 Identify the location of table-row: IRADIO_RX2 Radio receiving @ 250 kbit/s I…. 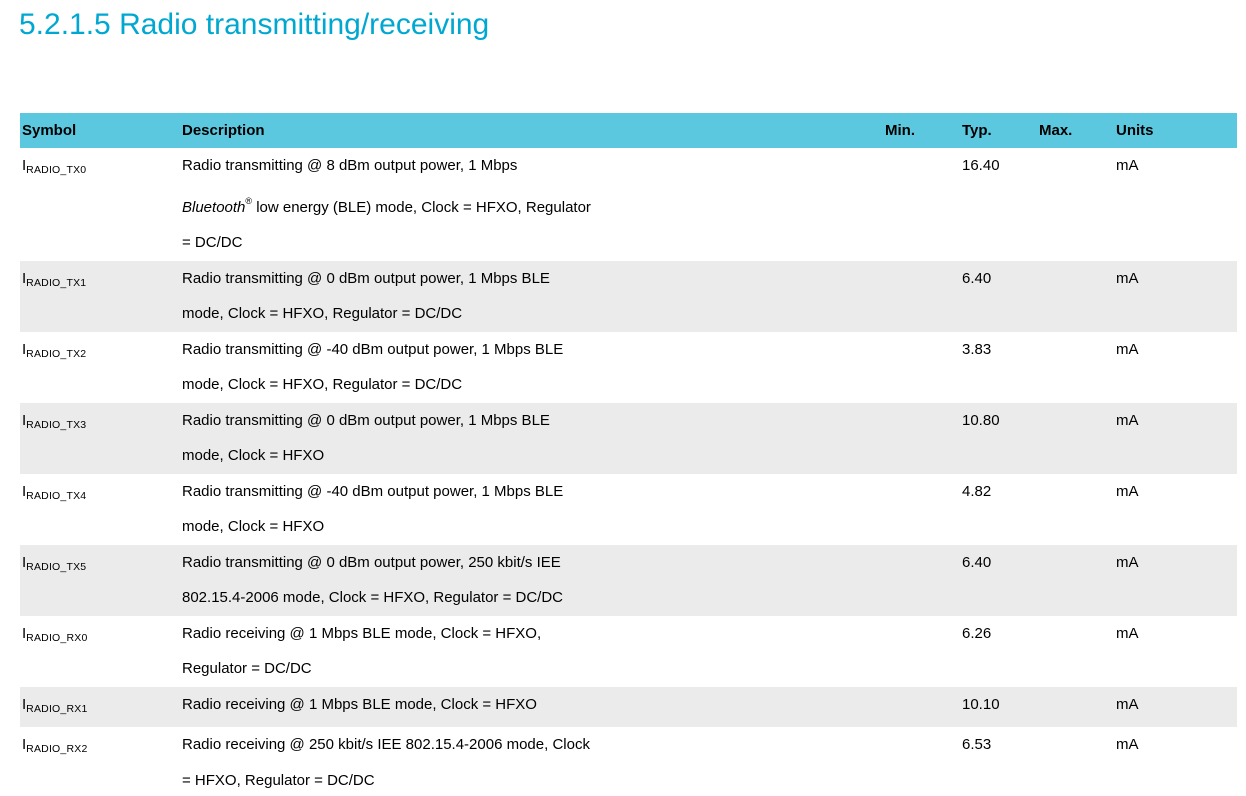
(628, 761).